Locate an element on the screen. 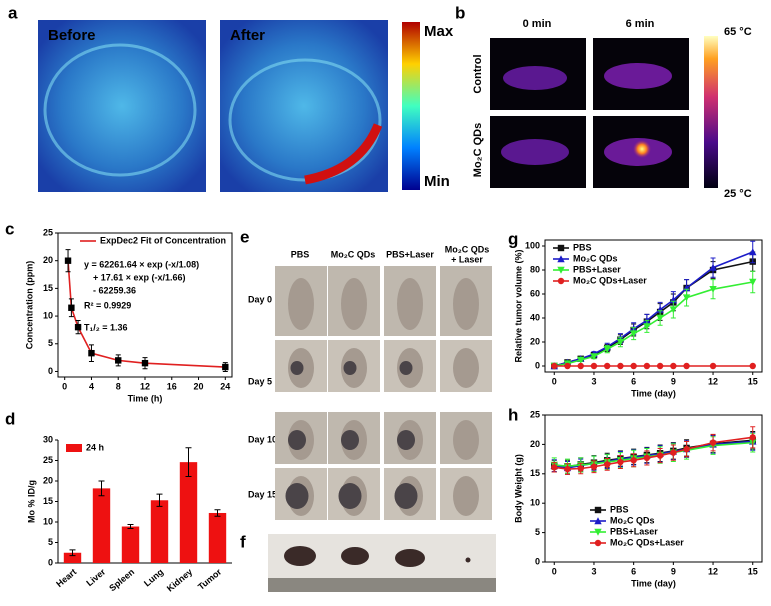  x-axis-label: Time (h) is located at coordinates (145, 398).